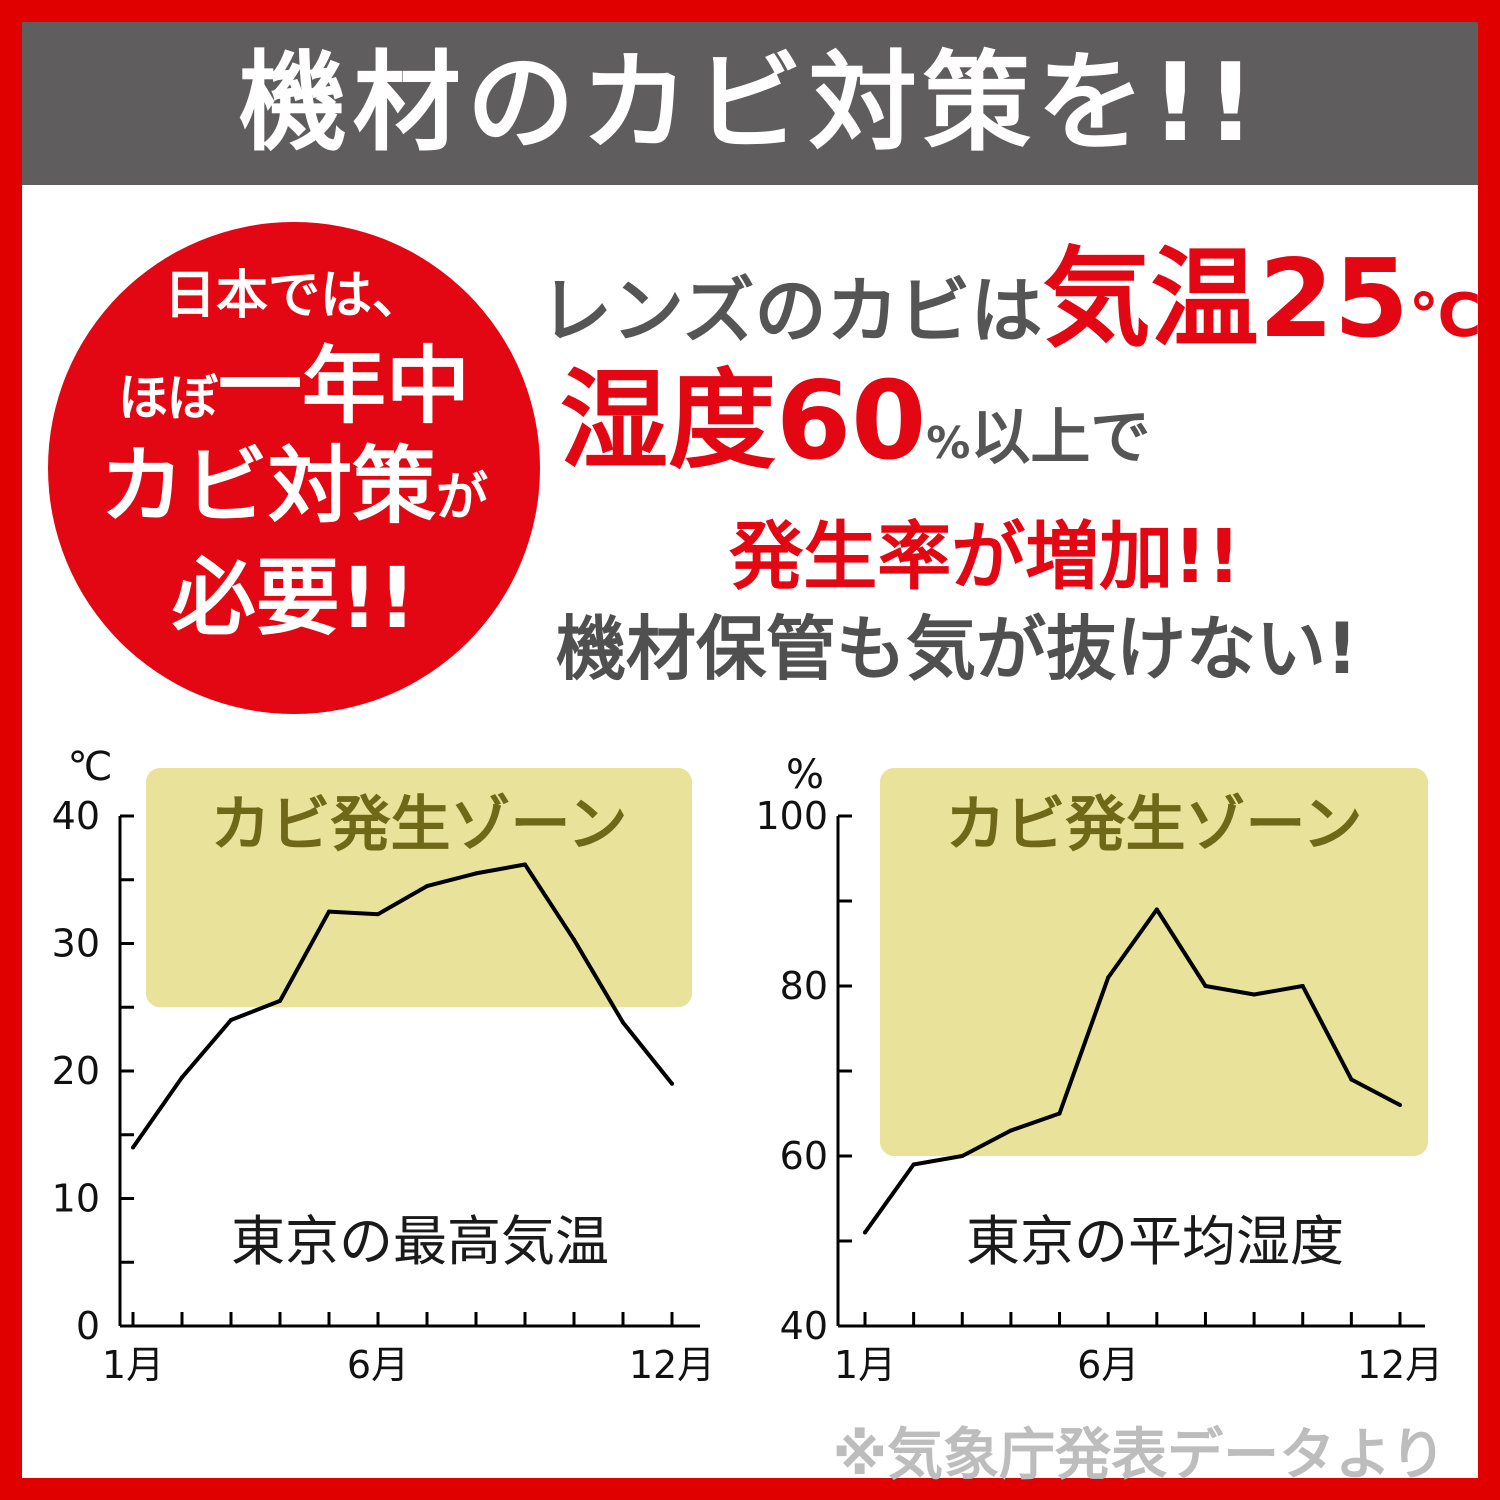  I want to click on year-round-badge: 日本では、 ほぼ一年中 カビ対策が 必要!!, so click(294, 468).